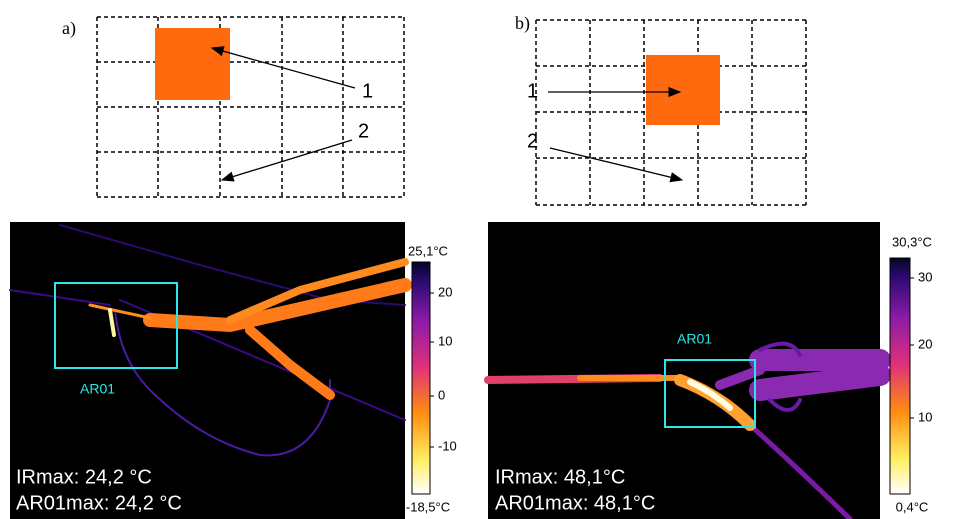 The height and width of the screenshot is (519, 956). Describe the element at coordinates (69, 28) in the screenshot. I see `panel-label: a)` at that location.